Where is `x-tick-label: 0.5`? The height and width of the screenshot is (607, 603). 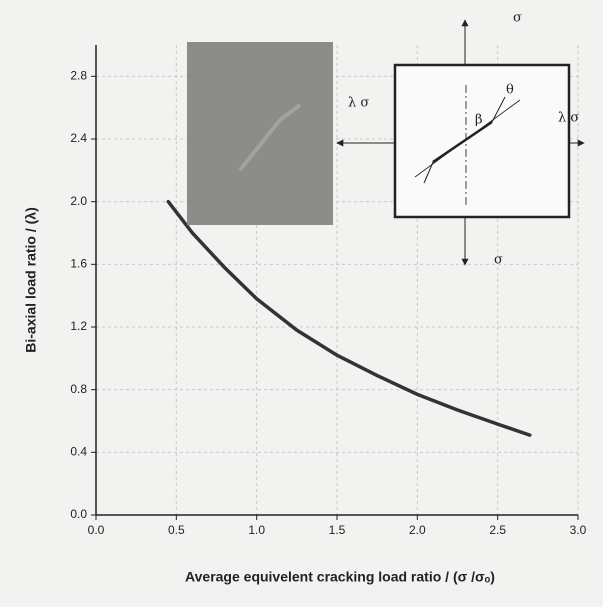
x-tick-label: 0.5 is located at coordinates (176, 530).